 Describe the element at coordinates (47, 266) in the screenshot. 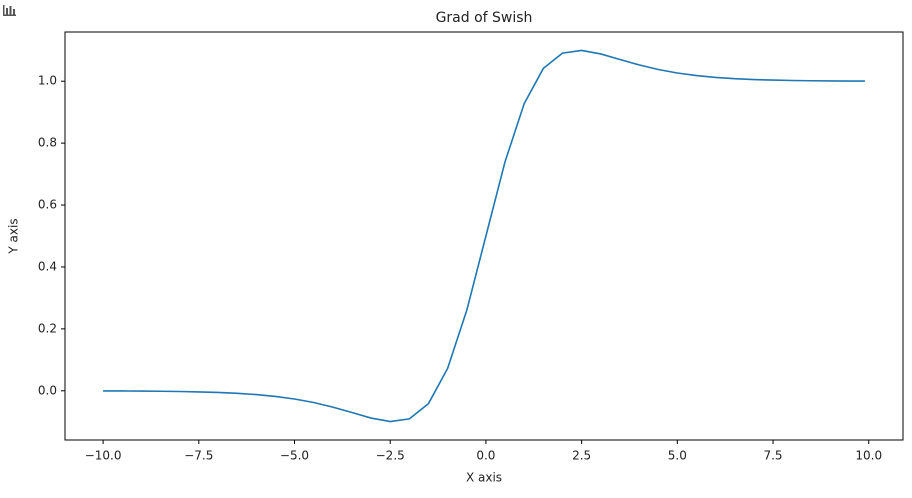

I see `y-tick-label: 0.4` at that location.